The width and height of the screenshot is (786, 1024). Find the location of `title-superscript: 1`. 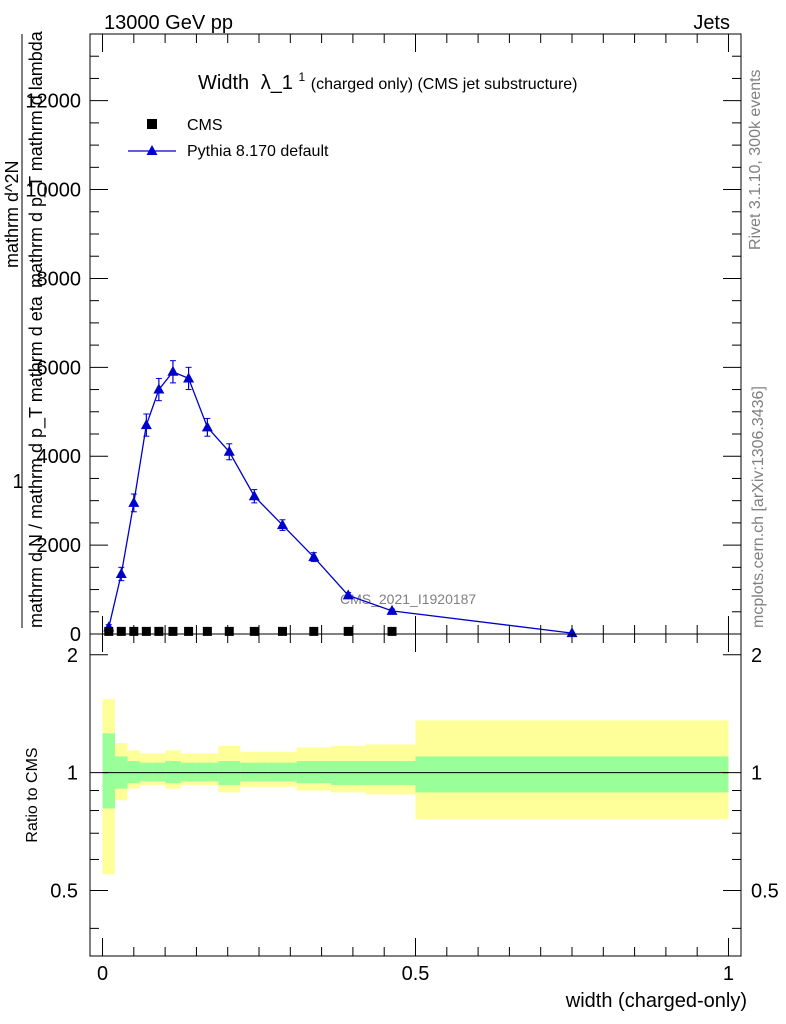

title-superscript: 1 is located at coordinates (302, 77).